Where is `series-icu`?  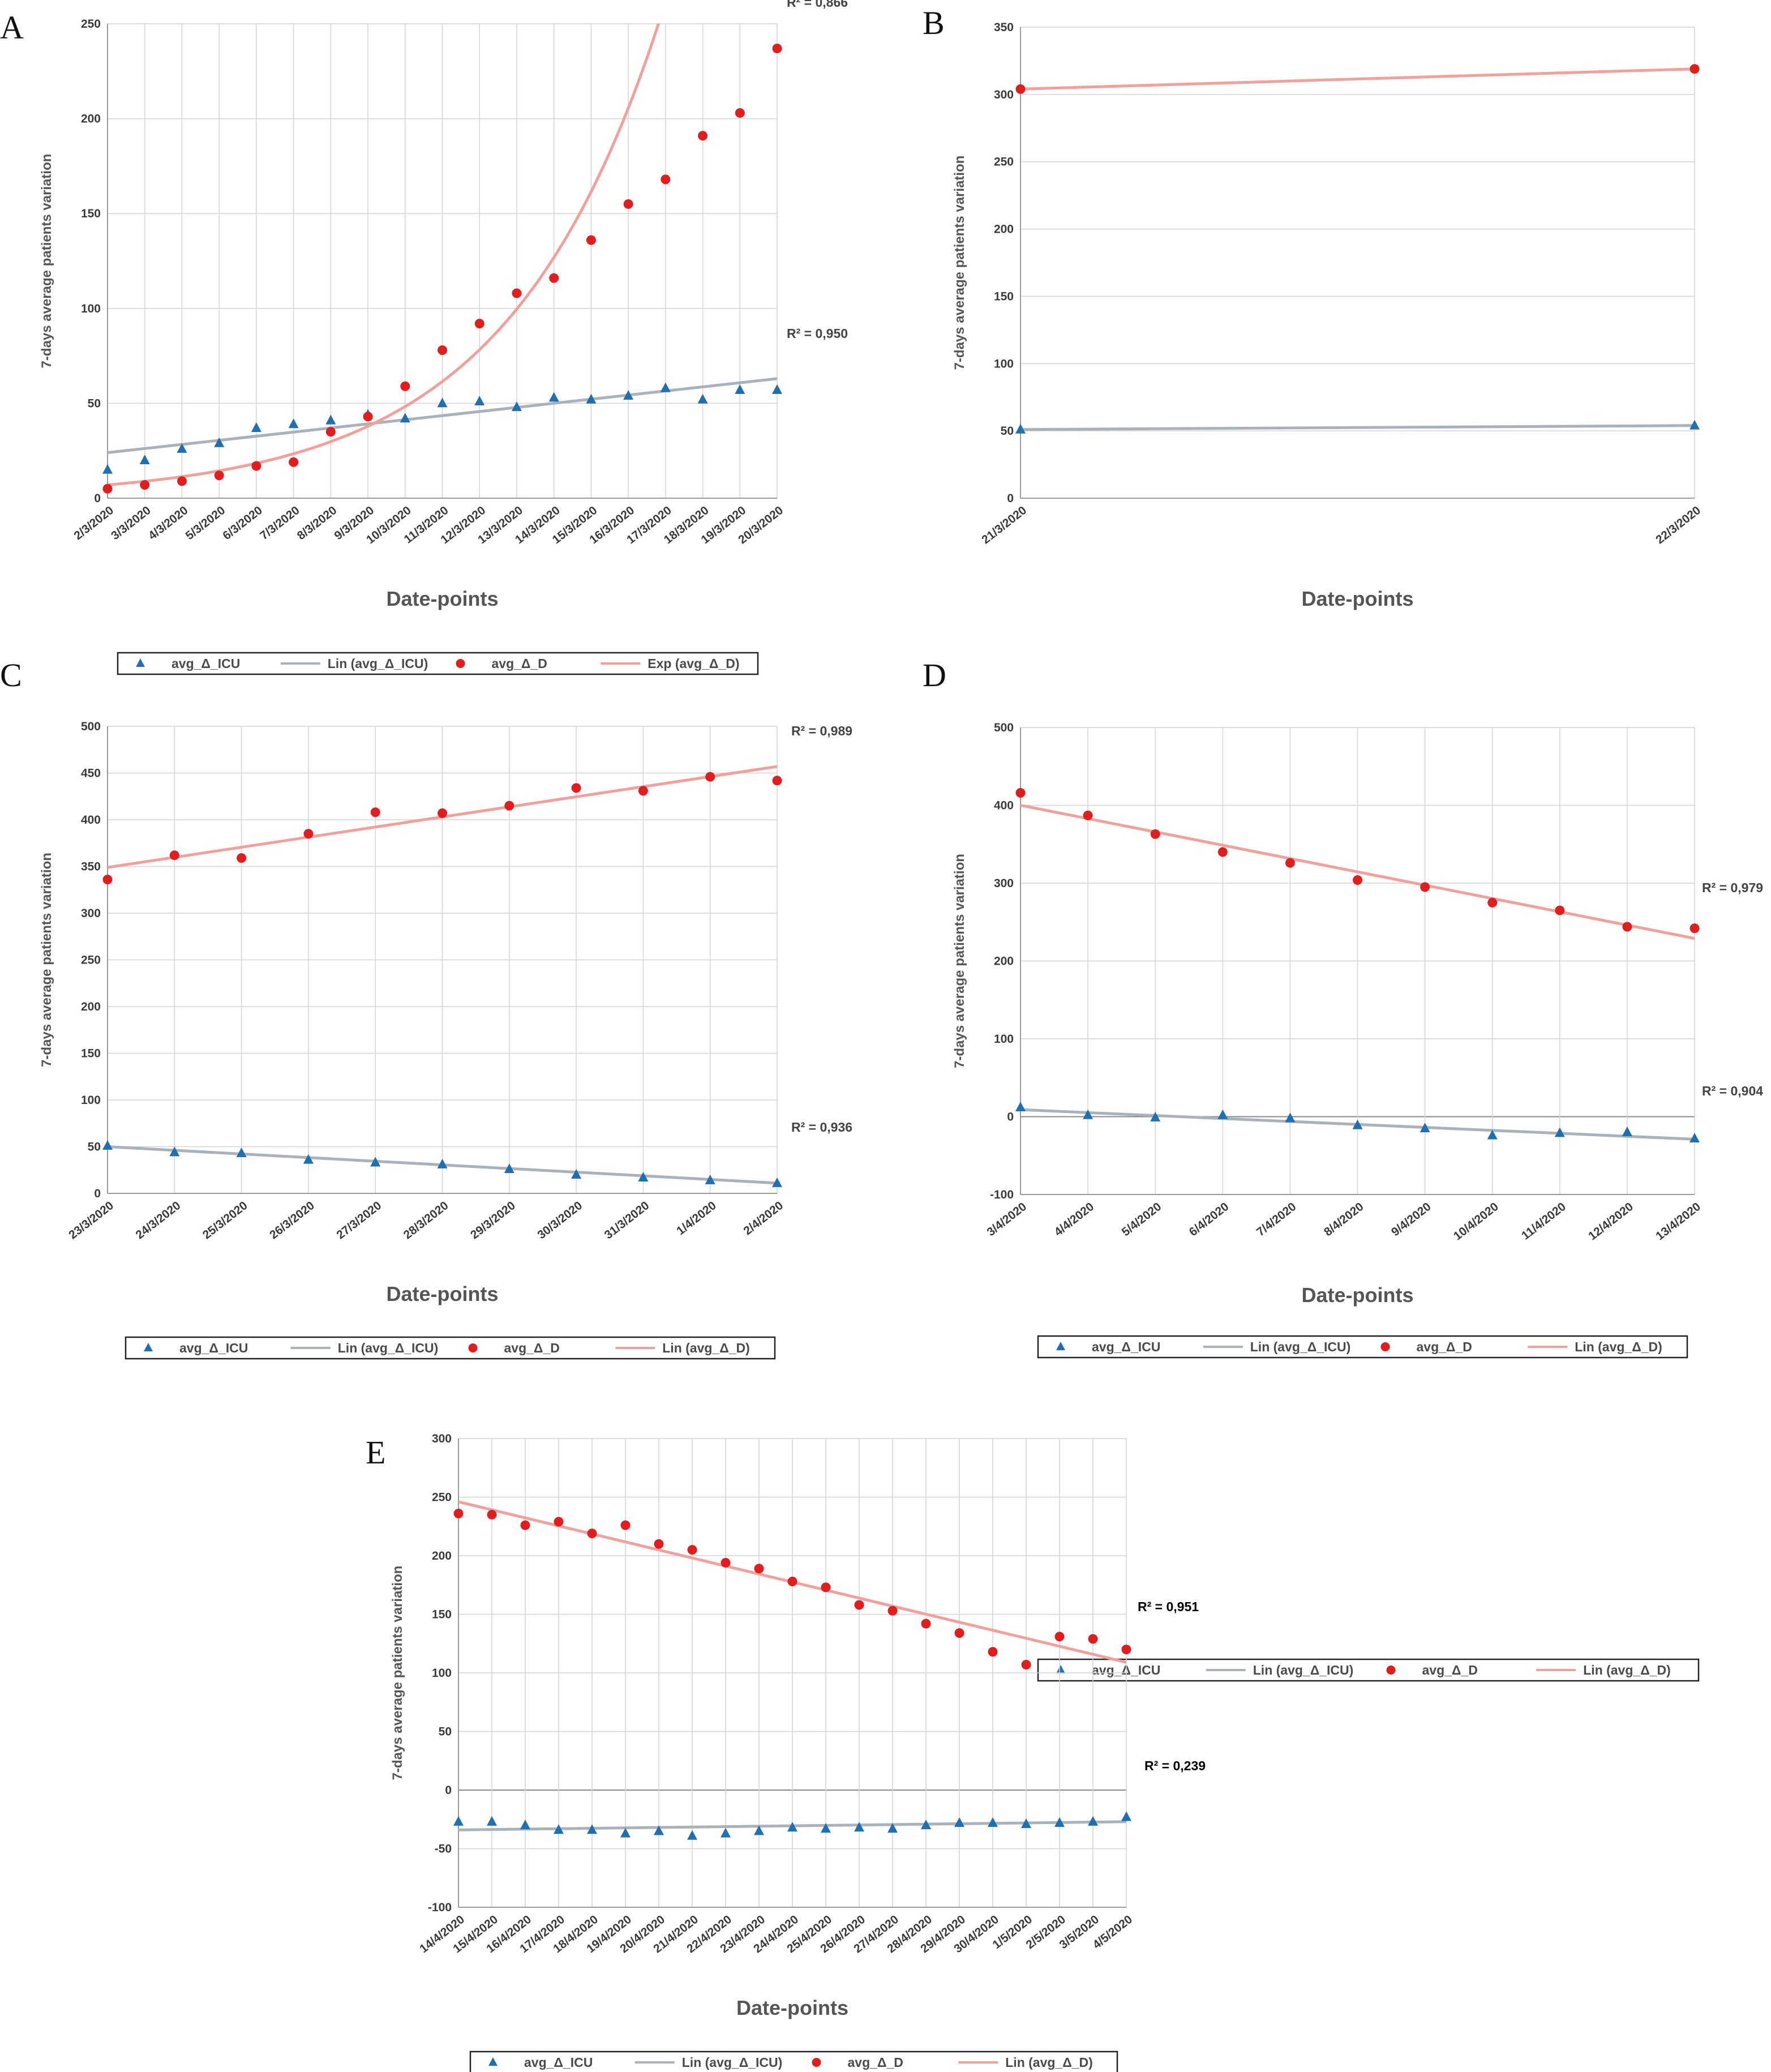 series-icu is located at coordinates (442, 1163).